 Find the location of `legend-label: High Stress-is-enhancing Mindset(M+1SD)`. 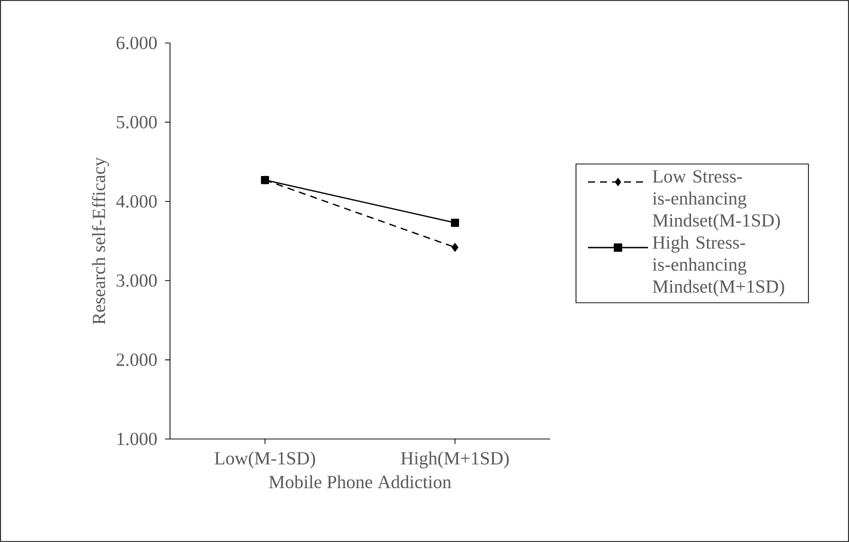

legend-label: High Stress-is-enhancing Mindset(M+1SD) is located at coordinates (718, 266).